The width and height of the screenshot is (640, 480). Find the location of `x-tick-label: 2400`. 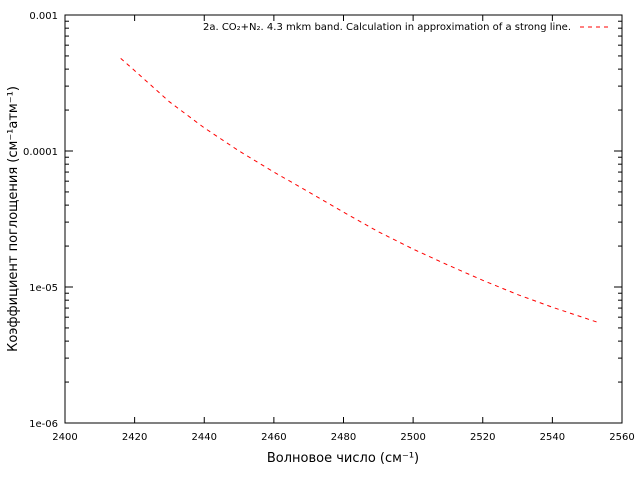

x-tick-label: 2400 is located at coordinates (64, 437).